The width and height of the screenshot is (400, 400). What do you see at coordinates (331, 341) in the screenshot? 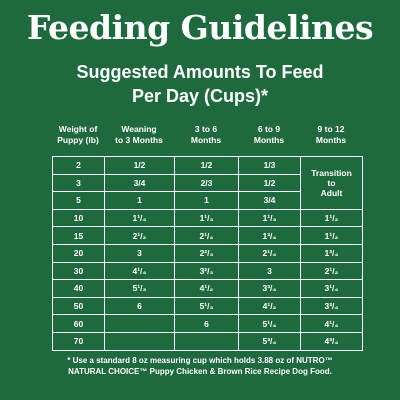
I see `amount-cell: 4³/₄` at bounding box center [331, 341].